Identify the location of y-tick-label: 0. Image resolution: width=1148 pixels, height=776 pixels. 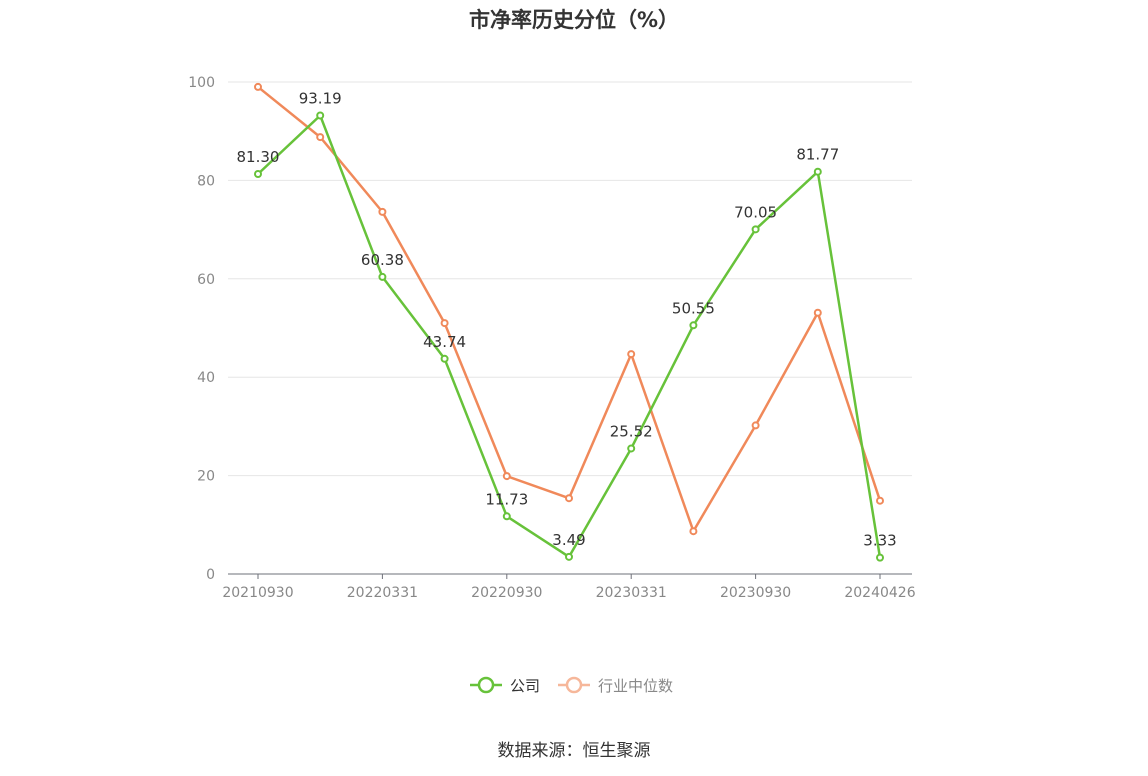
(210, 575).